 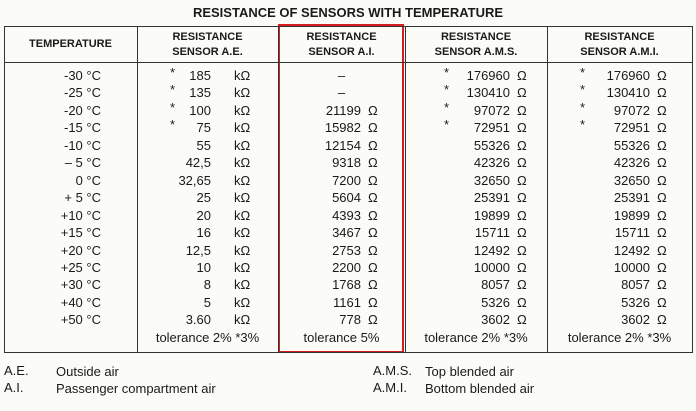 What do you see at coordinates (194, 180) in the screenshot?
I see `cell-value: 32,65` at bounding box center [194, 180].